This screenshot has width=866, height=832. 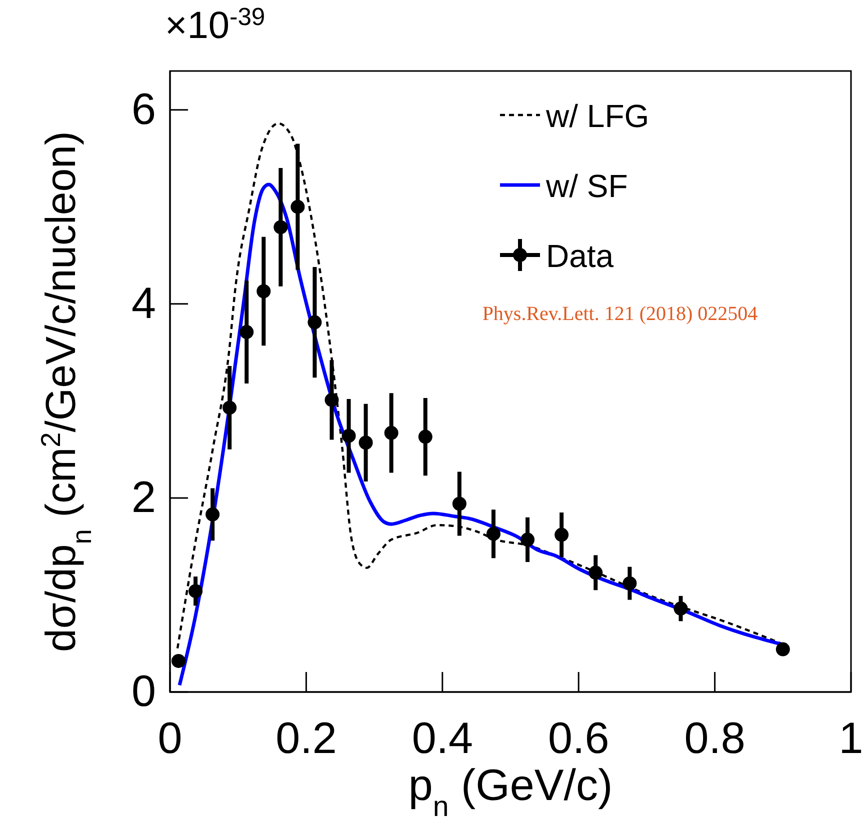 I want to click on x-axis-title: p$_{n}$ (GeV/c), so click(x=510, y=792).